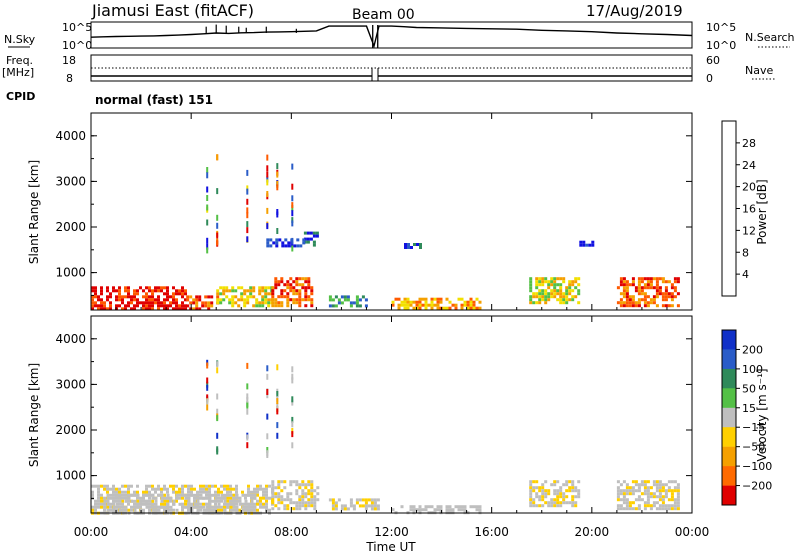  Describe the element at coordinates (77, 45) in the screenshot. I see `nsky-tick-bottom: 10^0` at that location.